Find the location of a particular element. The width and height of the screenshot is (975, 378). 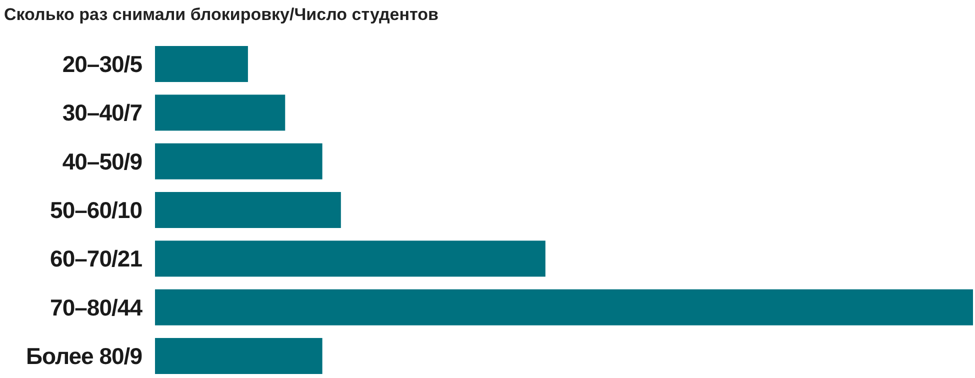

data-label: 10 is located at coordinates (129, 210).